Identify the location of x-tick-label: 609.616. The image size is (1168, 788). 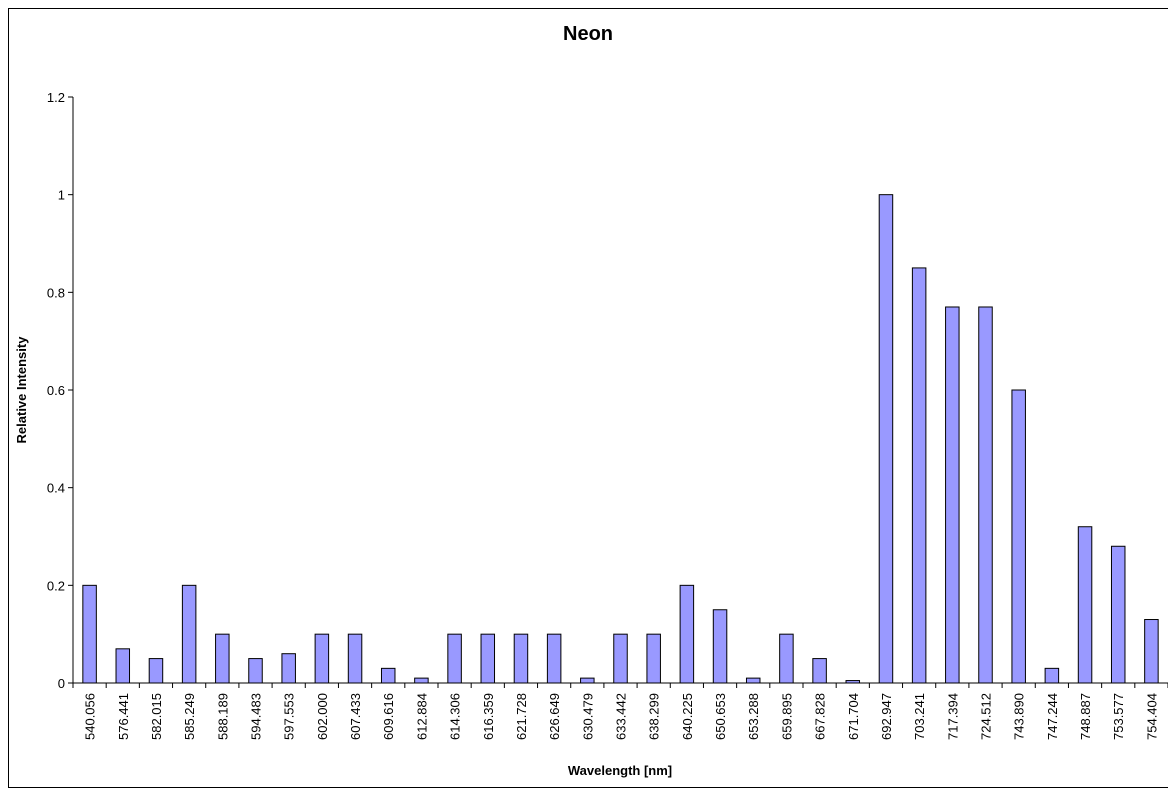
(388, 716).